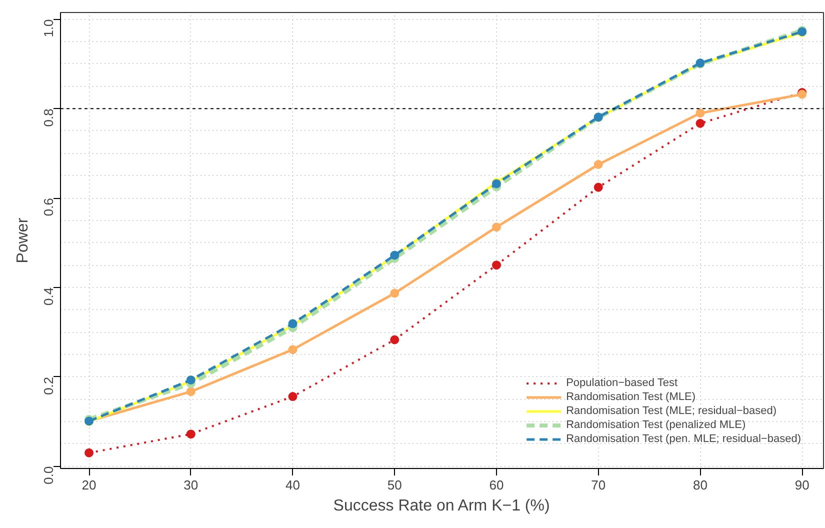 This screenshot has width=825, height=528. Describe the element at coordinates (48, 207) in the screenshot. I see `y-tick-label: 0.6` at that location.